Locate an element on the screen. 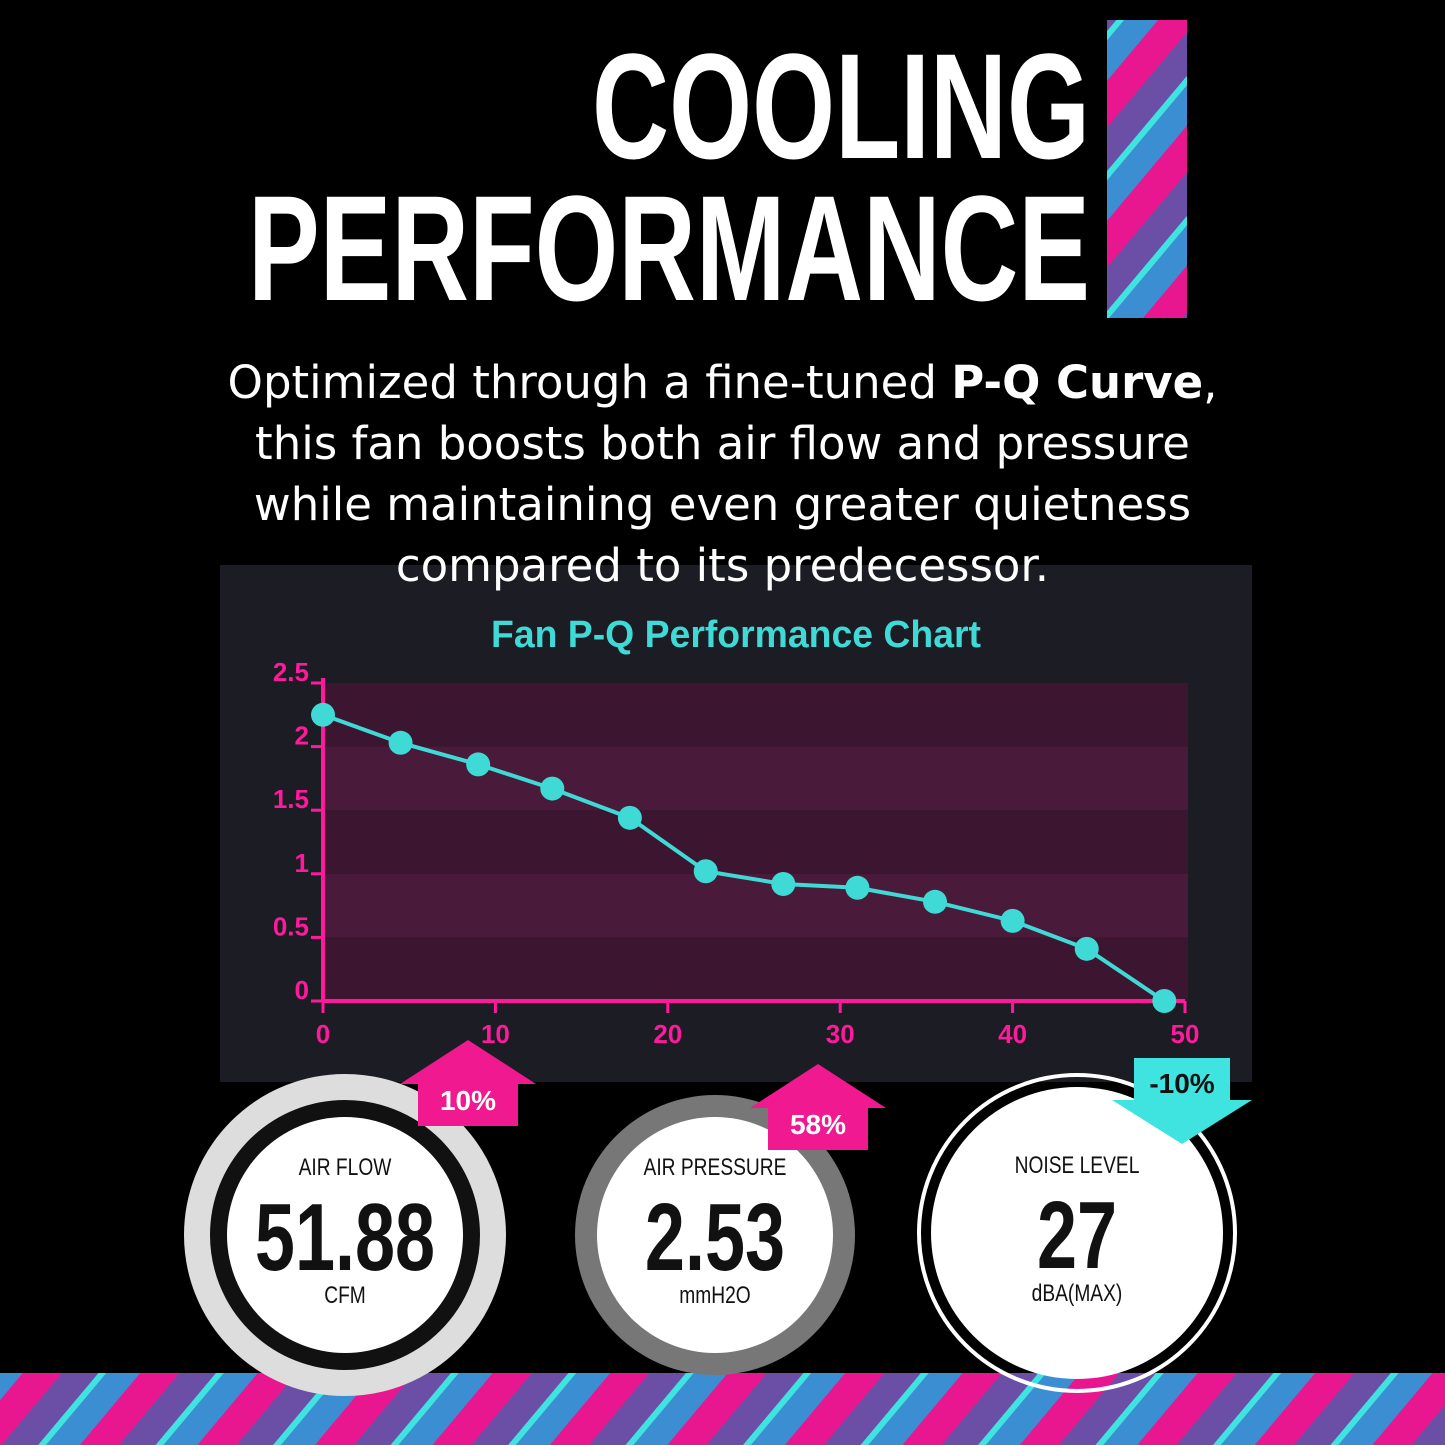 This screenshot has width=1445, height=1445. stat-unit: CFM is located at coordinates (345, 1295).